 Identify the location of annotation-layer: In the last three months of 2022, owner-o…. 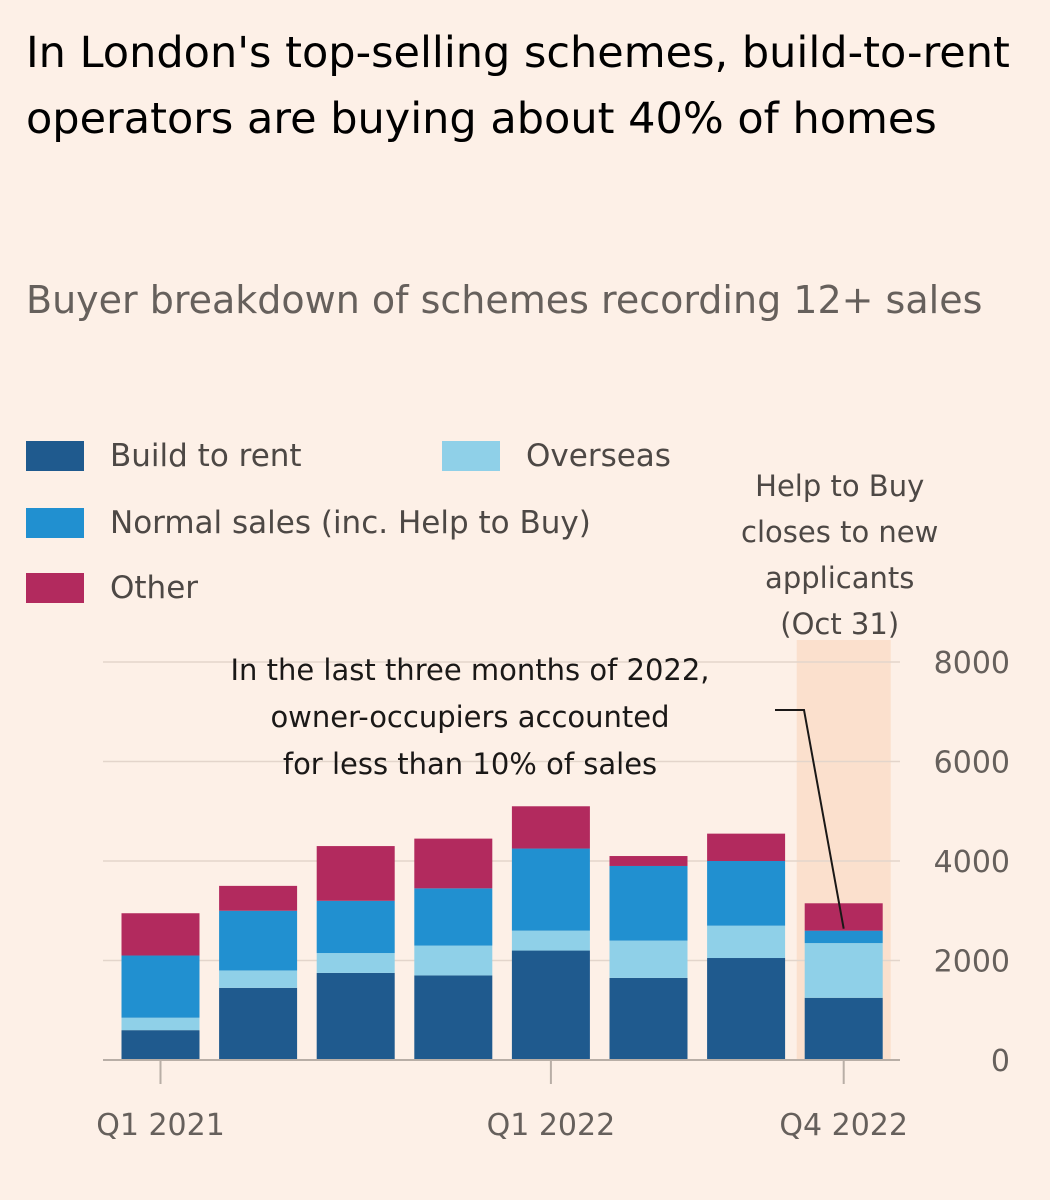
(537, 791).